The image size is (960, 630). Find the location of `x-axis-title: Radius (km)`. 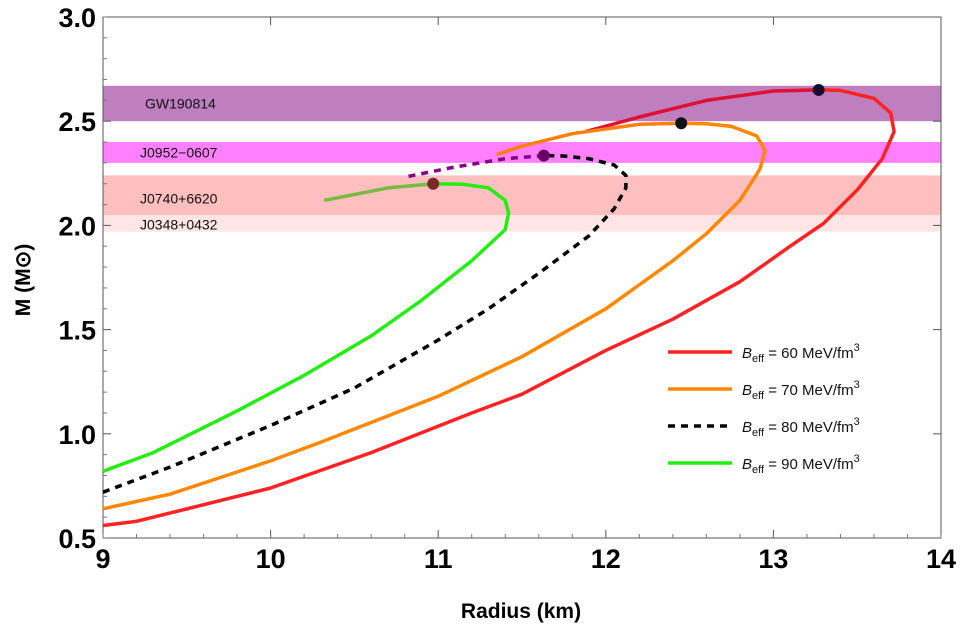

x-axis-title: Radius (km) is located at coordinates (521, 611).